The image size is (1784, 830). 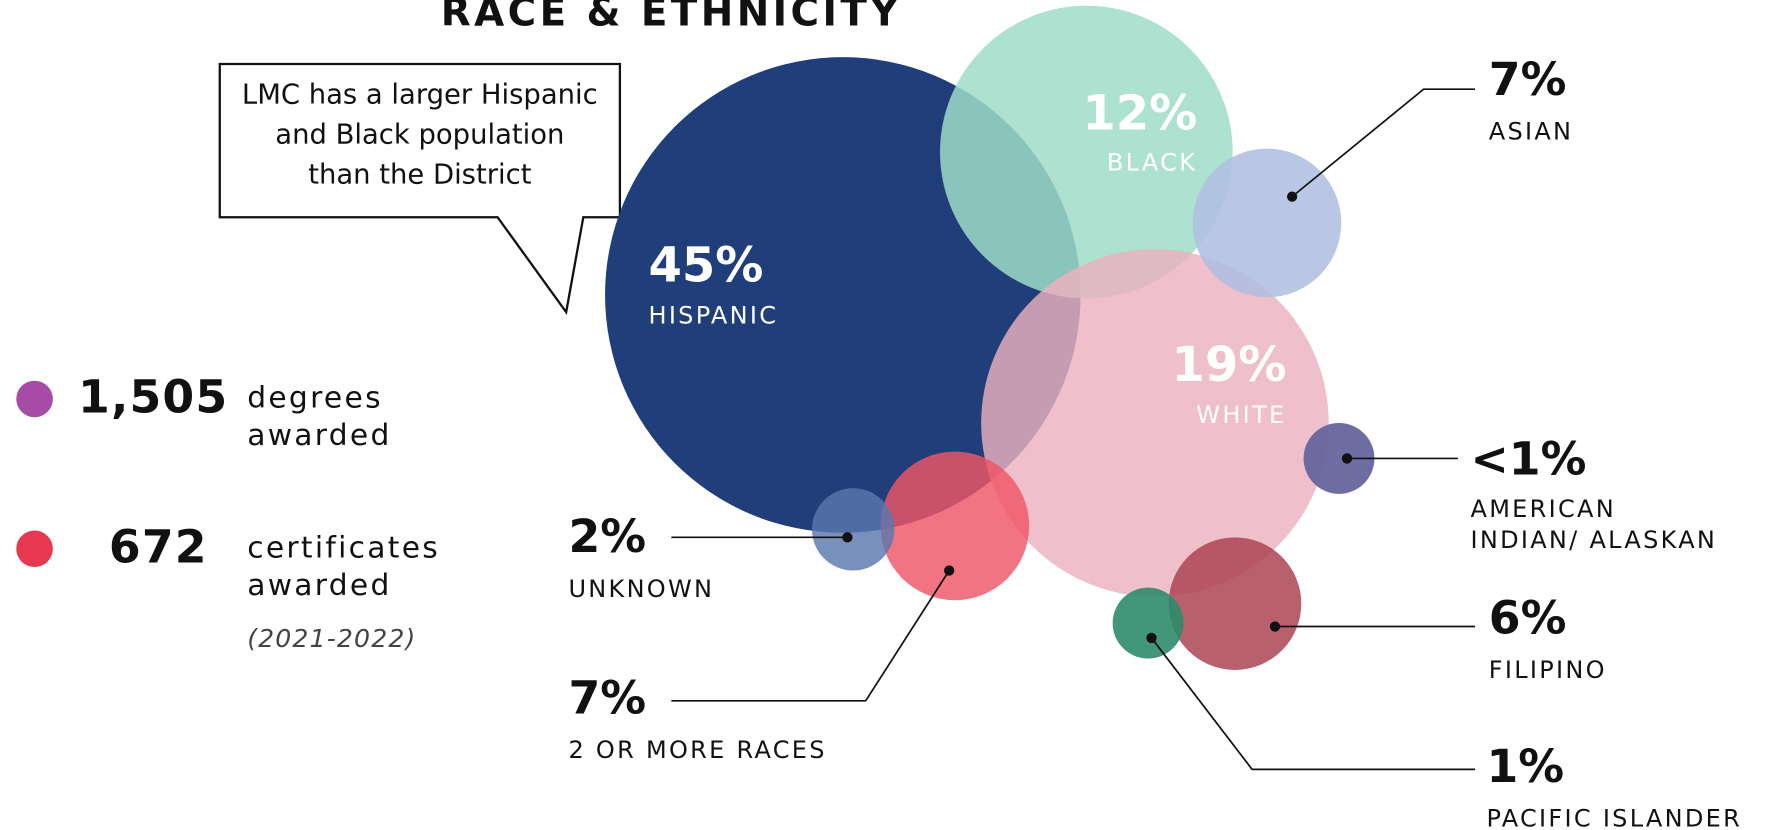 I want to click on value-label: 19%, so click(x=1229, y=365).